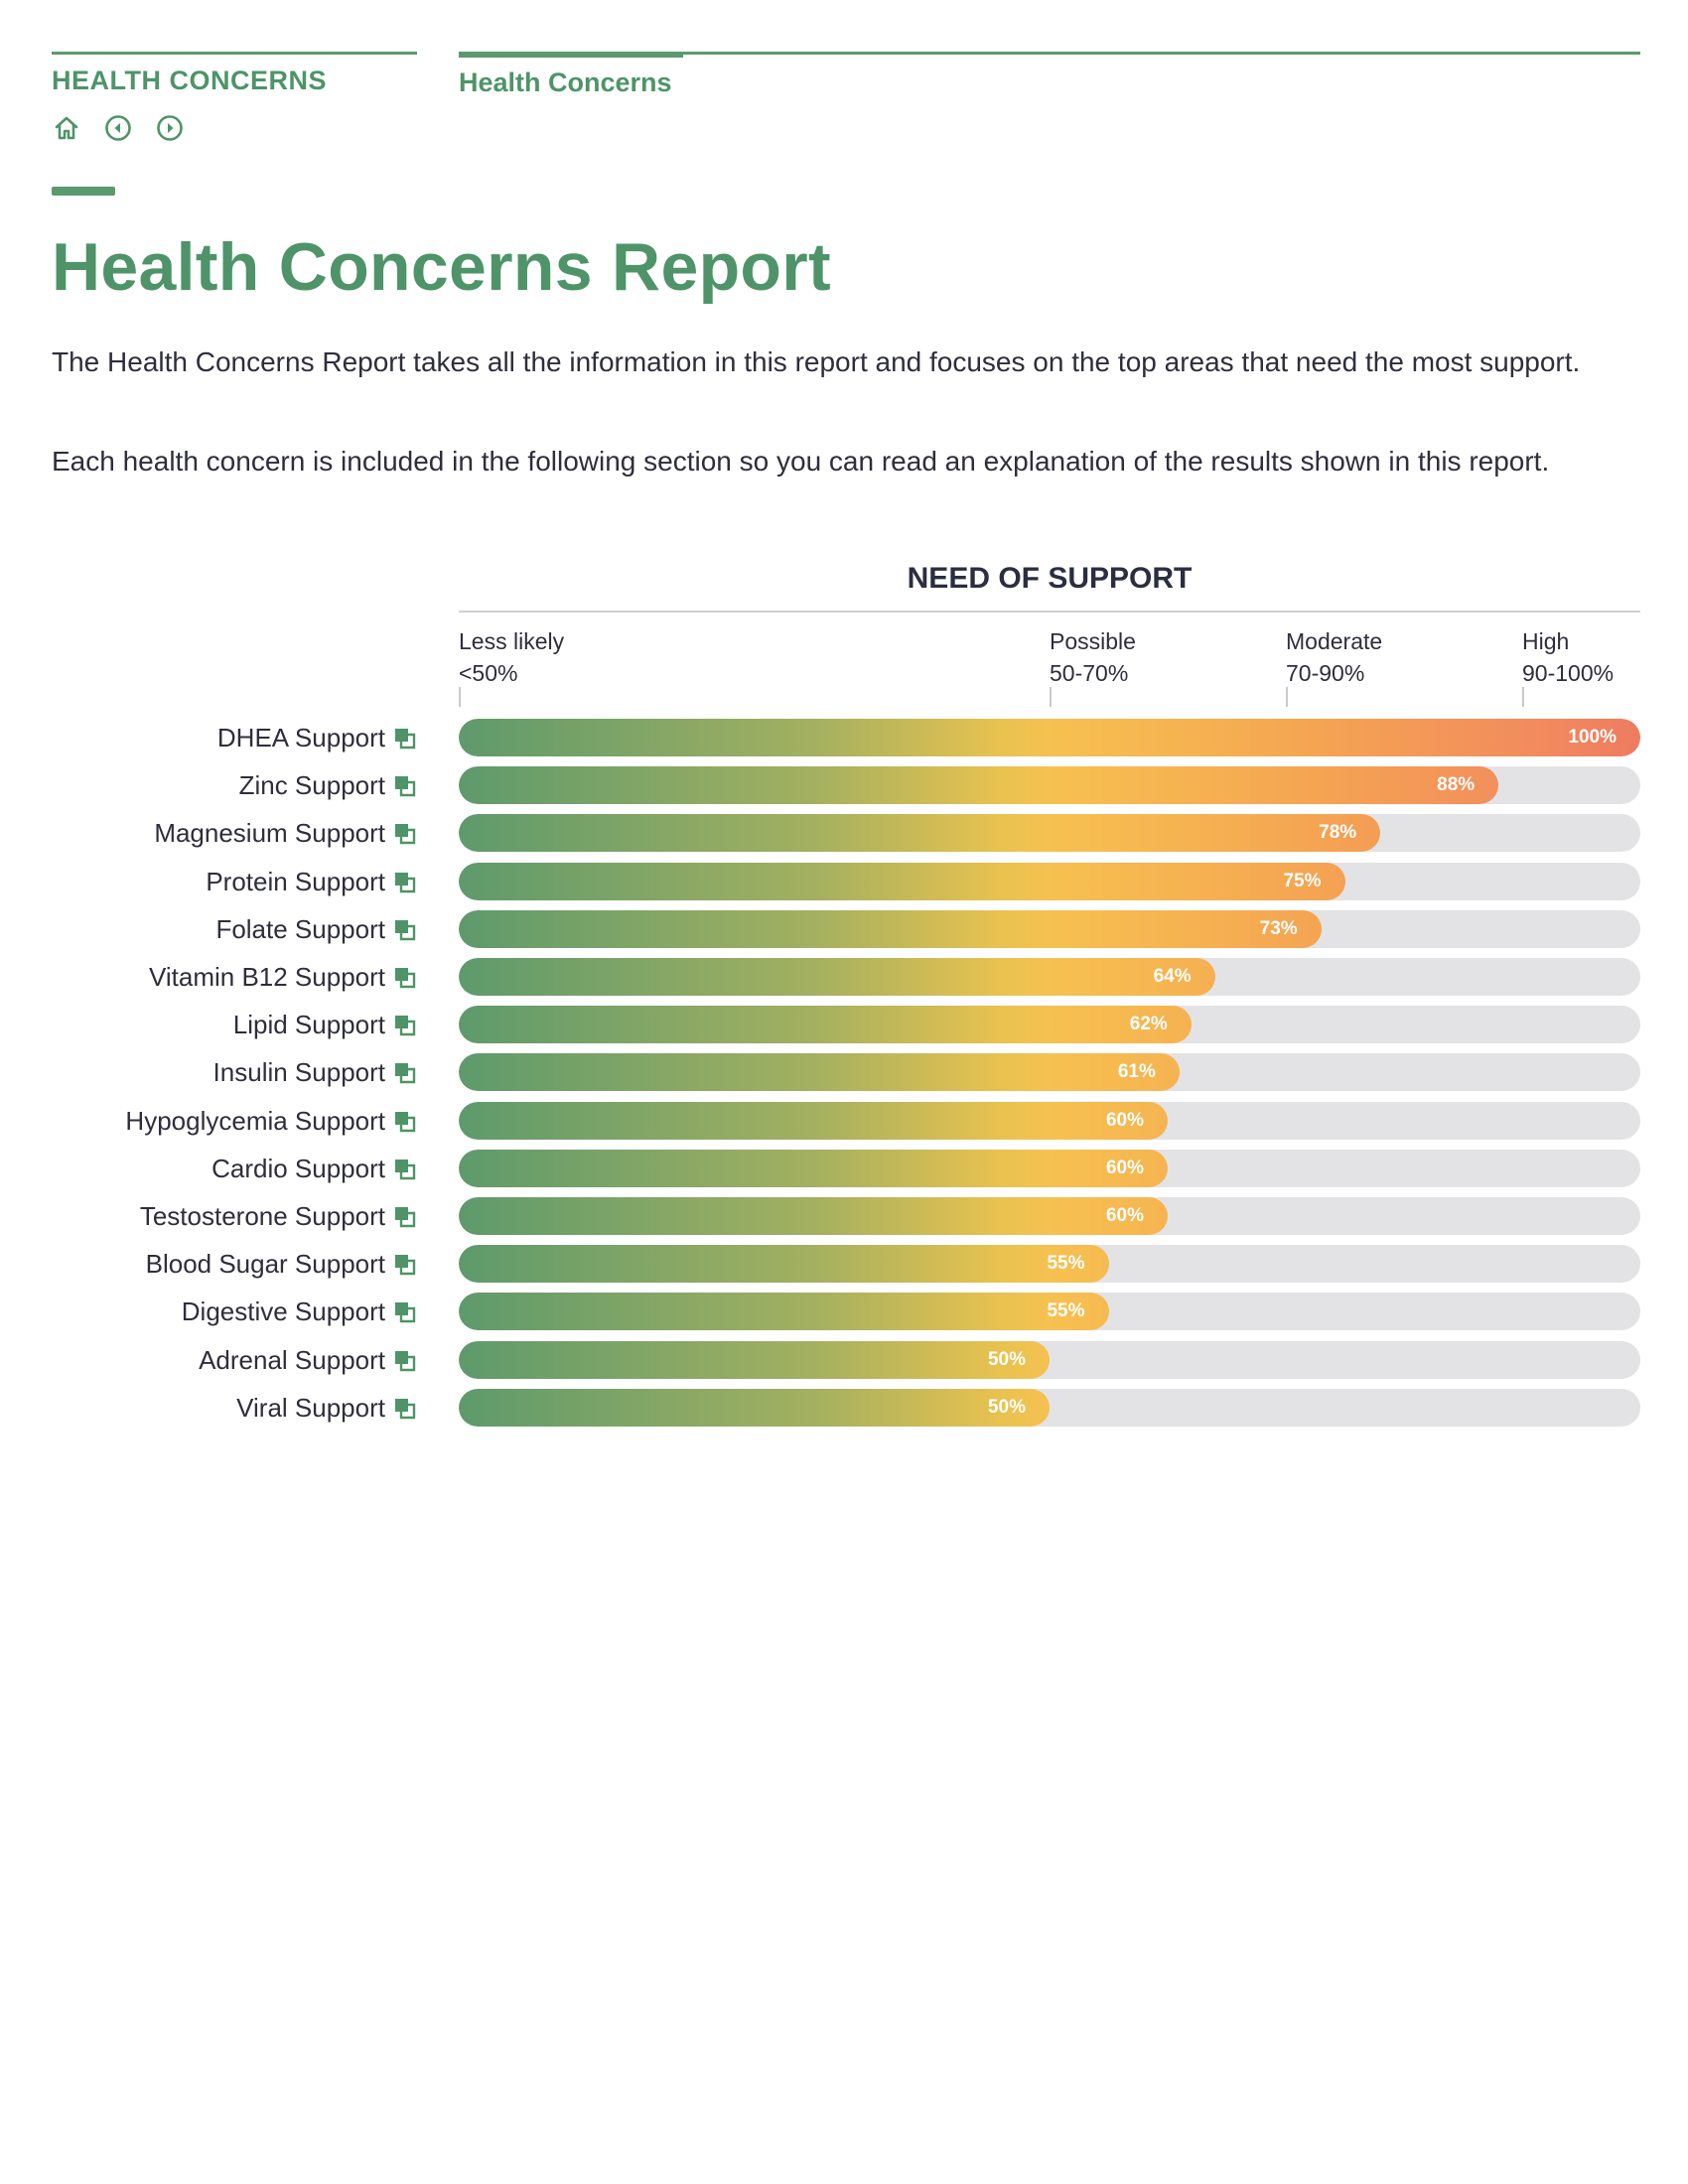 Image resolution: width=1688 pixels, height=2184 pixels. I want to click on scale-level-name: Moderate, so click(1334, 641).